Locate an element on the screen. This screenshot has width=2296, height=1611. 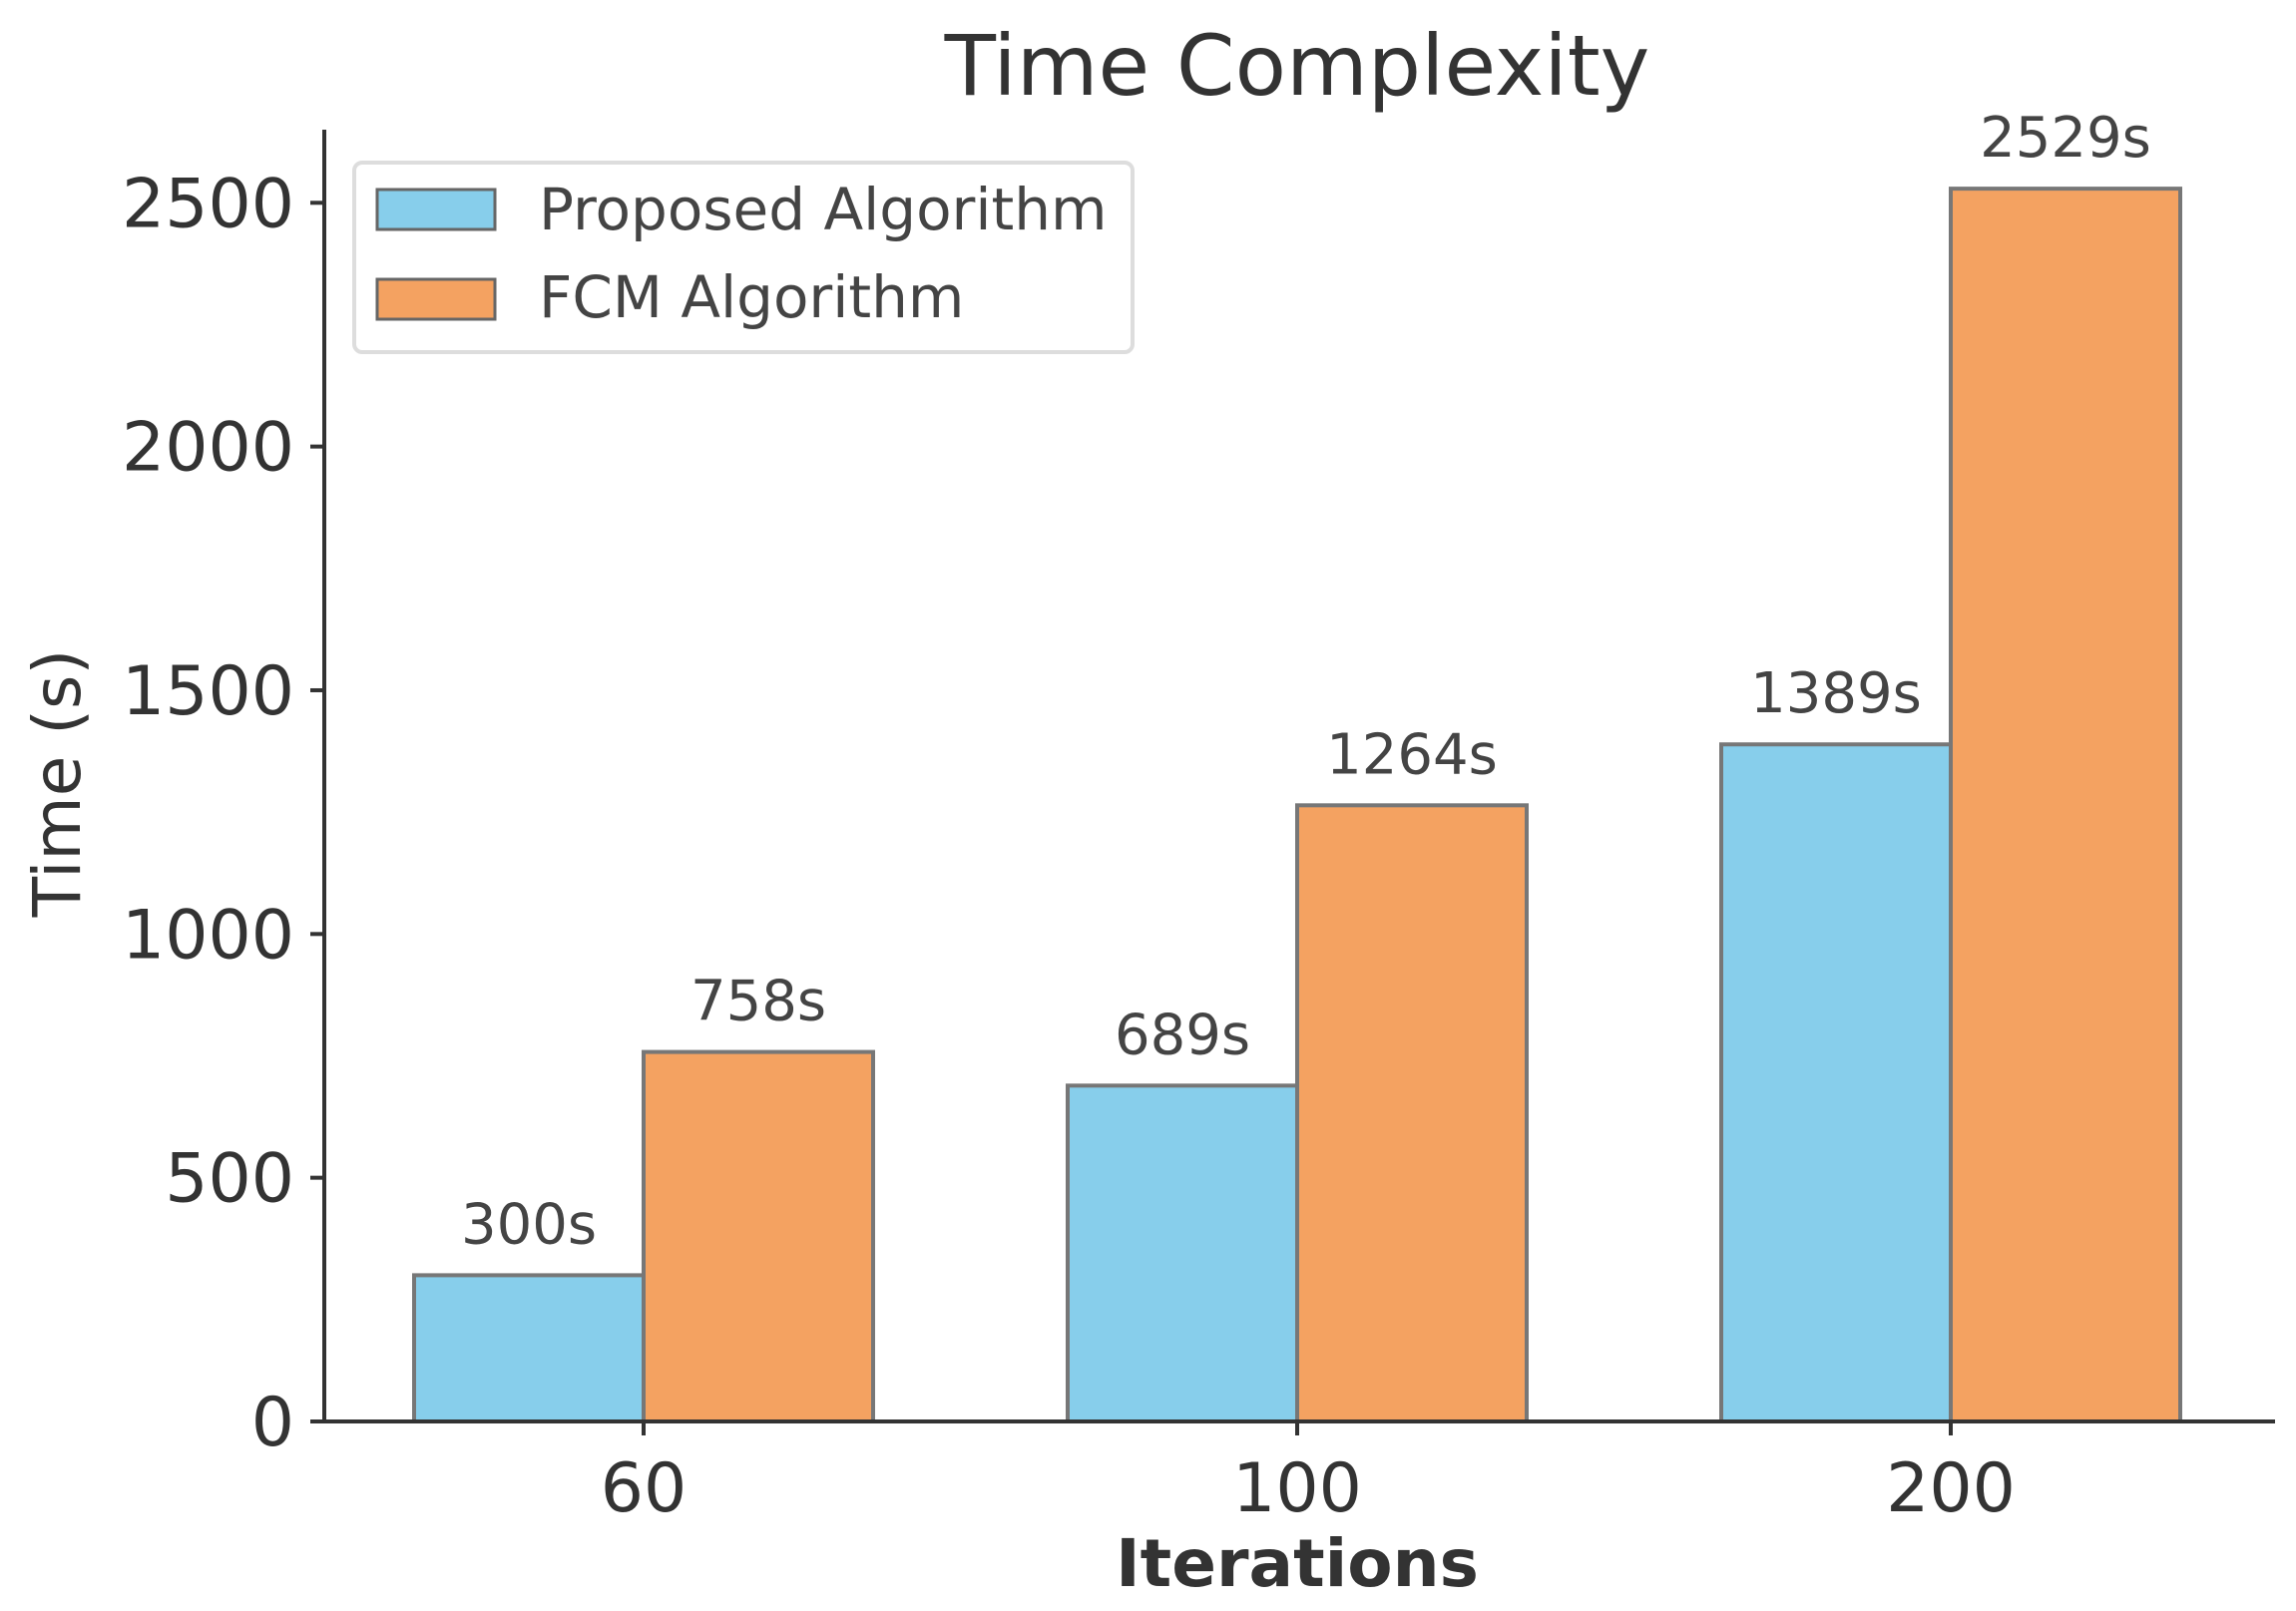
legend-swatch-proposed is located at coordinates (436, 209).